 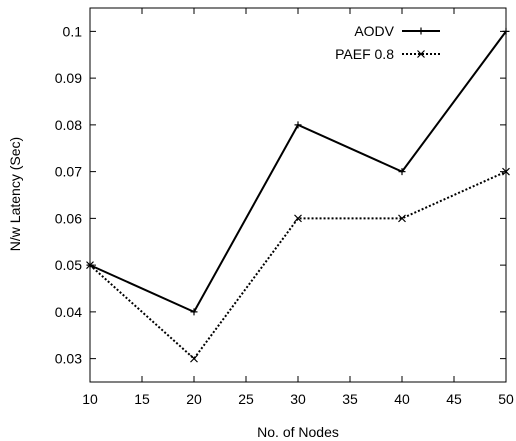 I want to click on y-tick-label: 0.08, so click(x=68, y=125).